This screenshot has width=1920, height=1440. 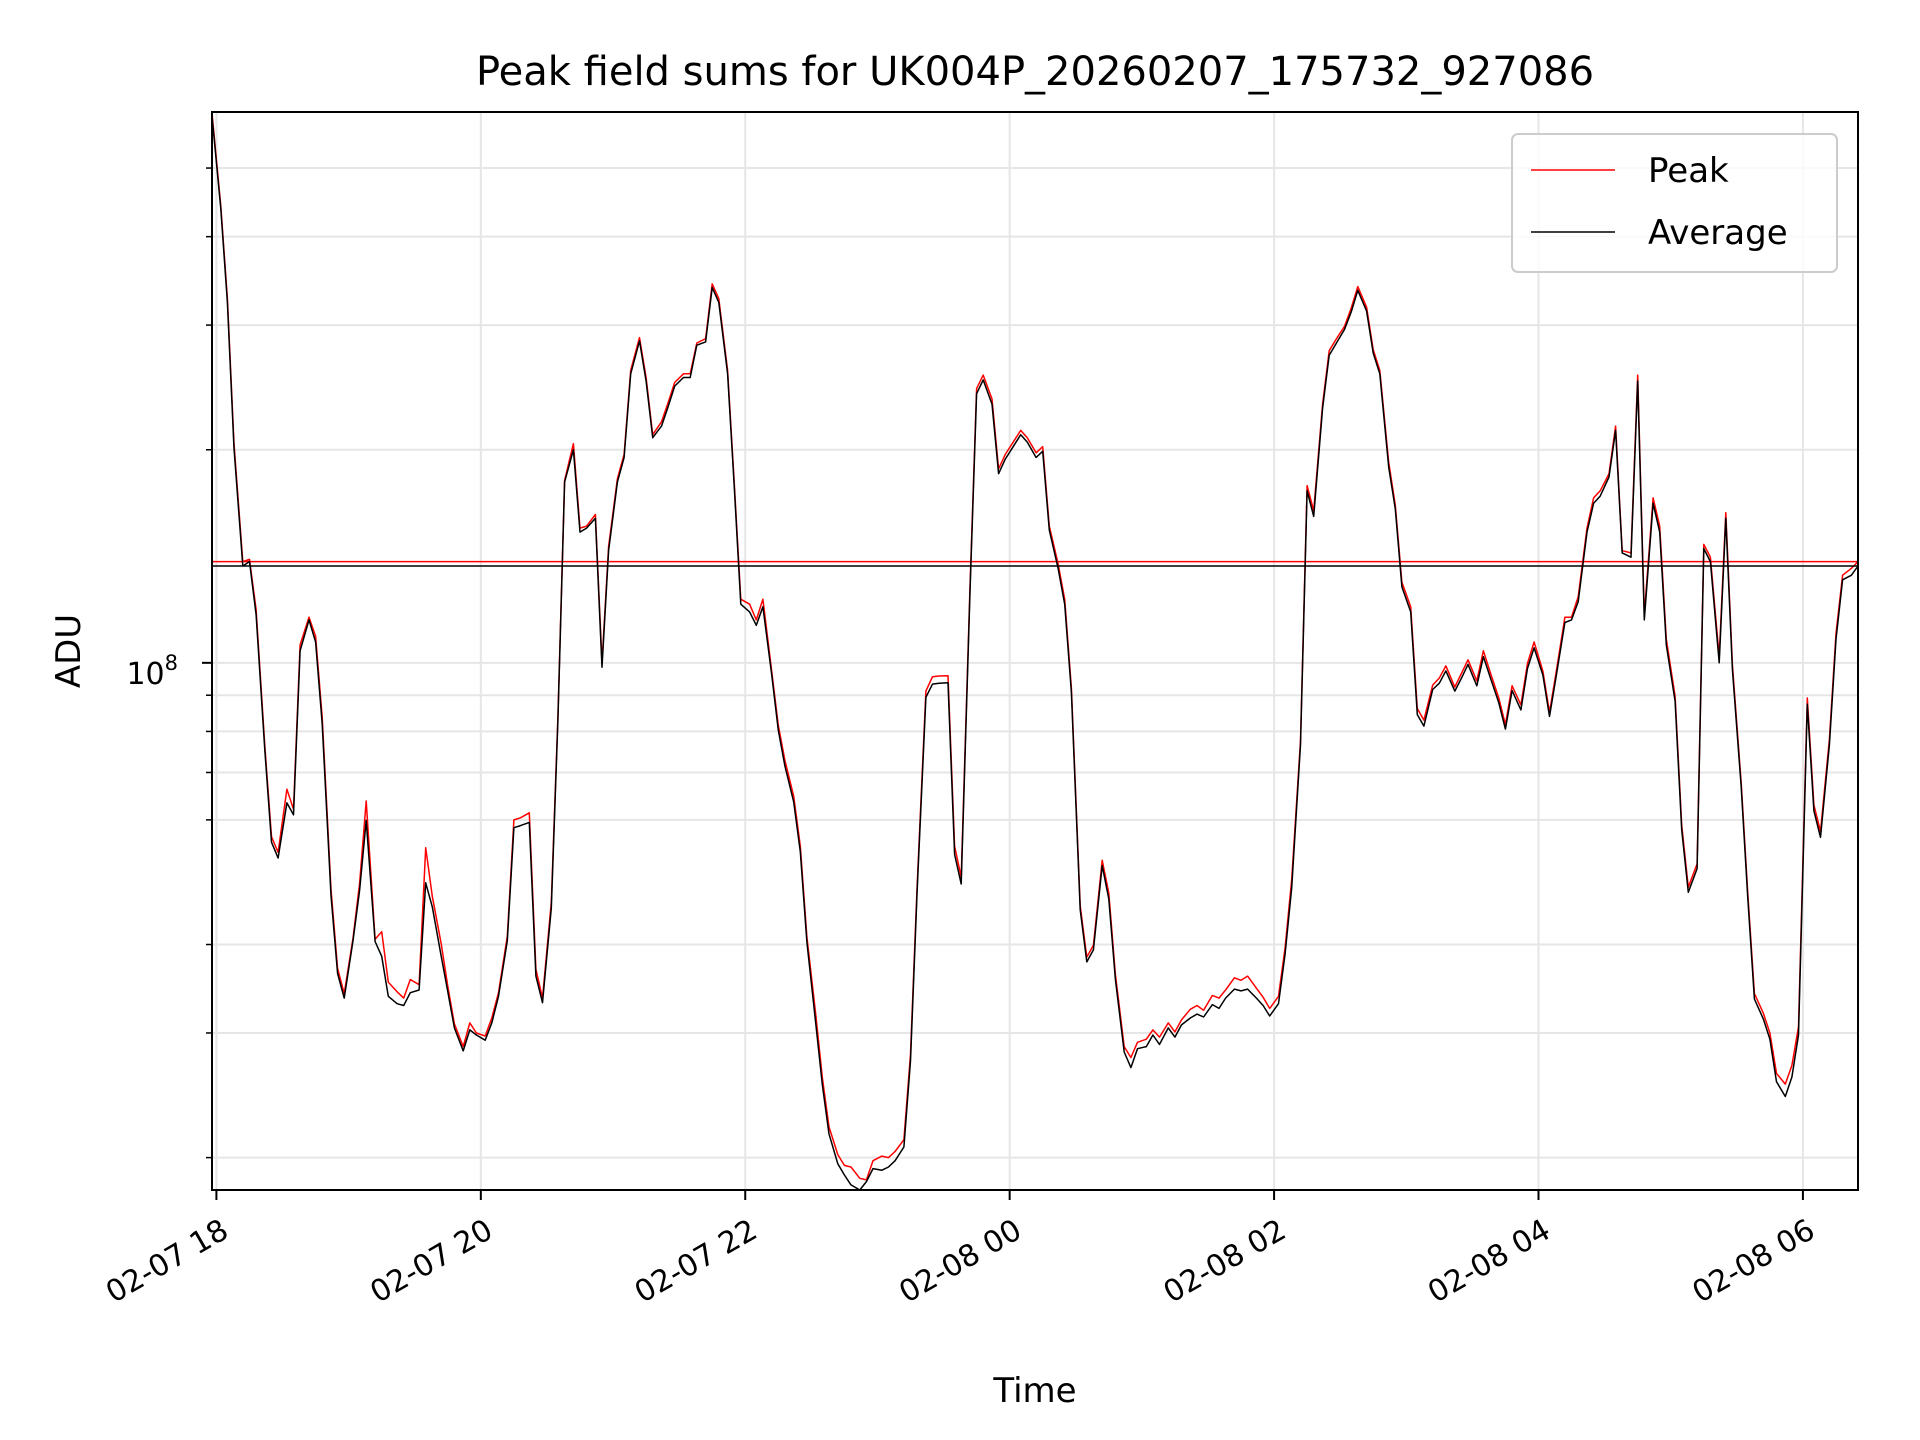 What do you see at coordinates (1034, 1391) in the screenshot?
I see `x-axis-label: Time` at bounding box center [1034, 1391].